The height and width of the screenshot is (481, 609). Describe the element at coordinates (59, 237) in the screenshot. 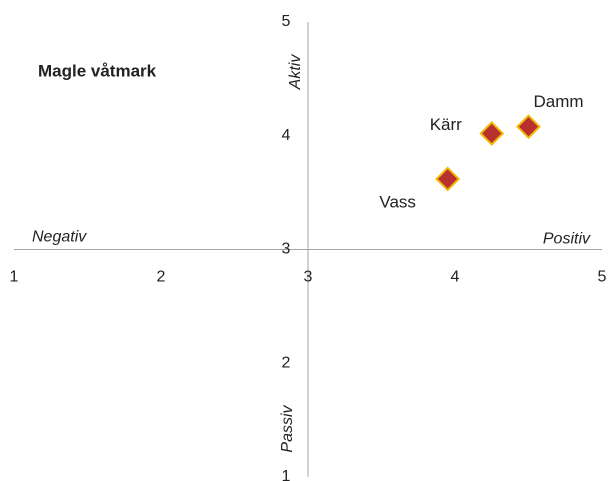

I see `annotation: Negativ` at that location.